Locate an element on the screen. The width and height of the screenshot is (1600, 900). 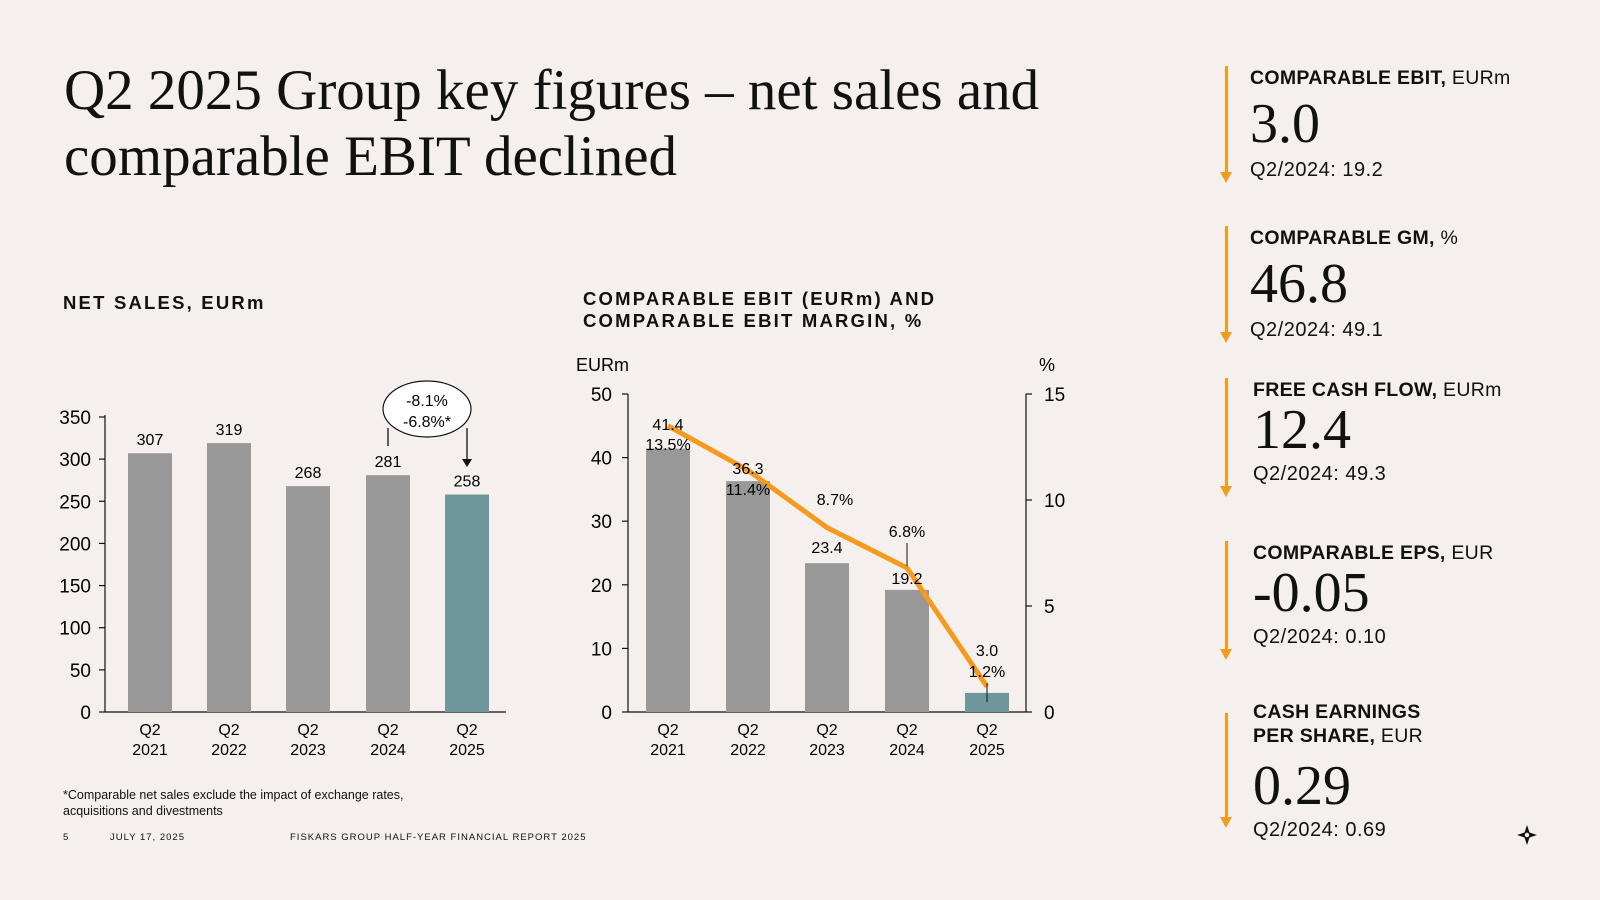
bar-value-label: 258 is located at coordinates (467, 482).